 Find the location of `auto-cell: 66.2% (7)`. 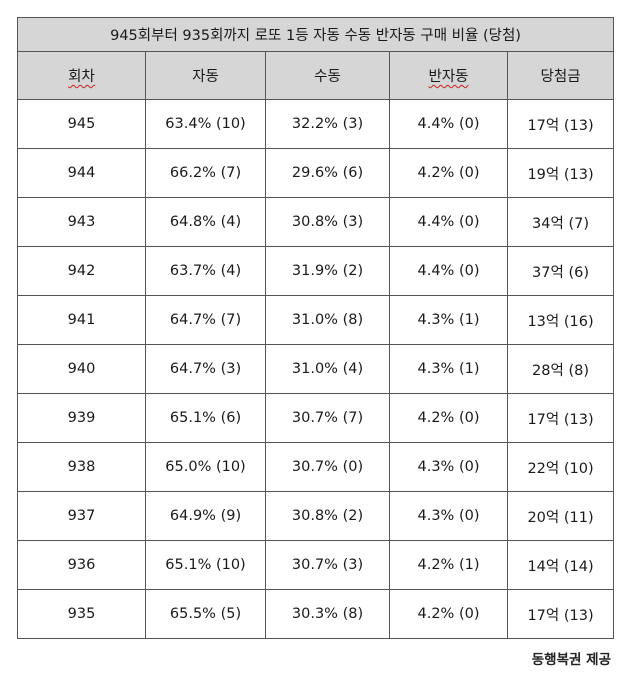

auto-cell: 66.2% (7) is located at coordinates (205, 173).